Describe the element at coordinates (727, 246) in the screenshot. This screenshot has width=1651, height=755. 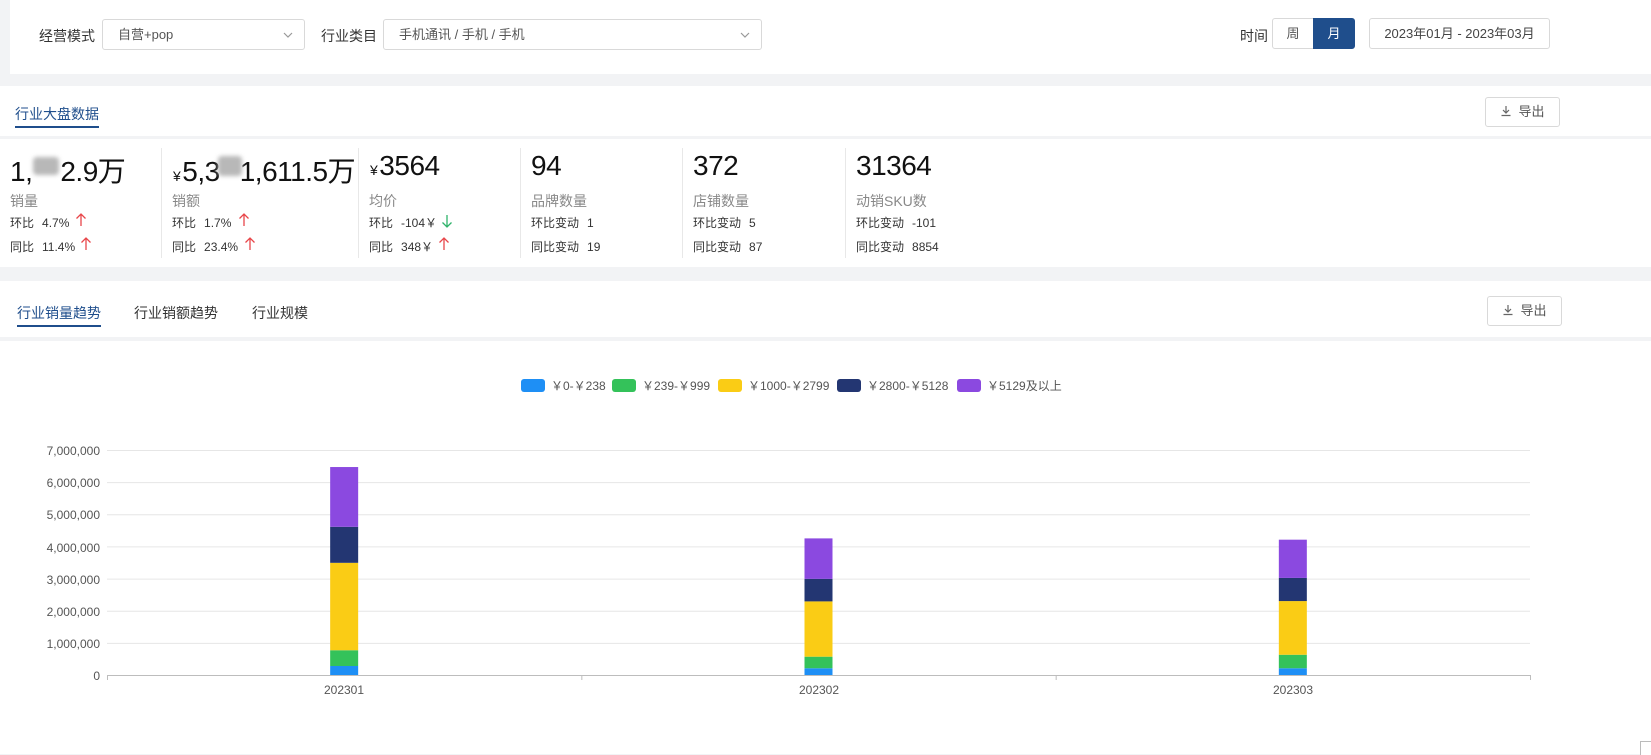
I see `shop-count-yoy: 同比变动 87` at that location.